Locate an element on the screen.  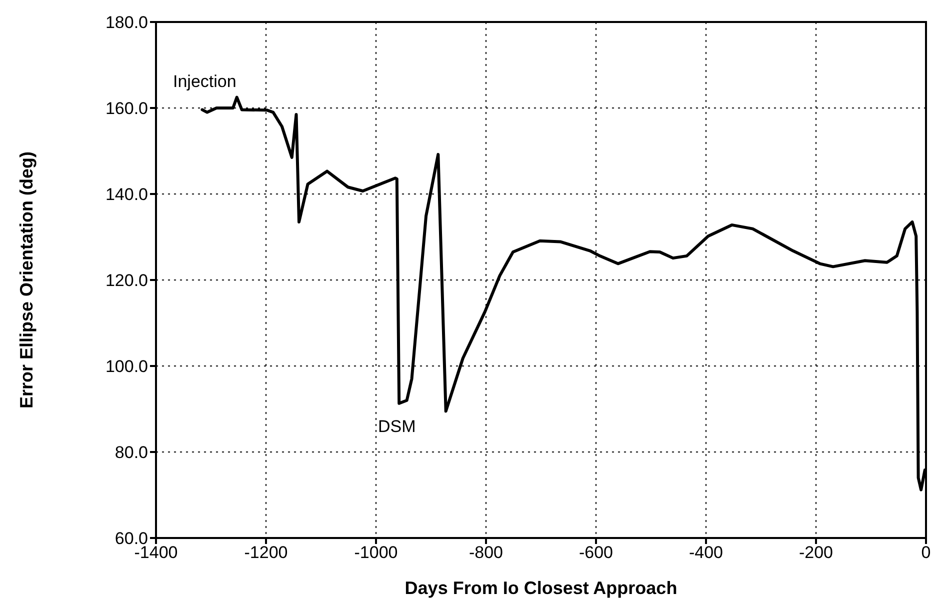
y-axis-title: Error Ellipse Orientation (deg) is located at coordinates (26, 280).